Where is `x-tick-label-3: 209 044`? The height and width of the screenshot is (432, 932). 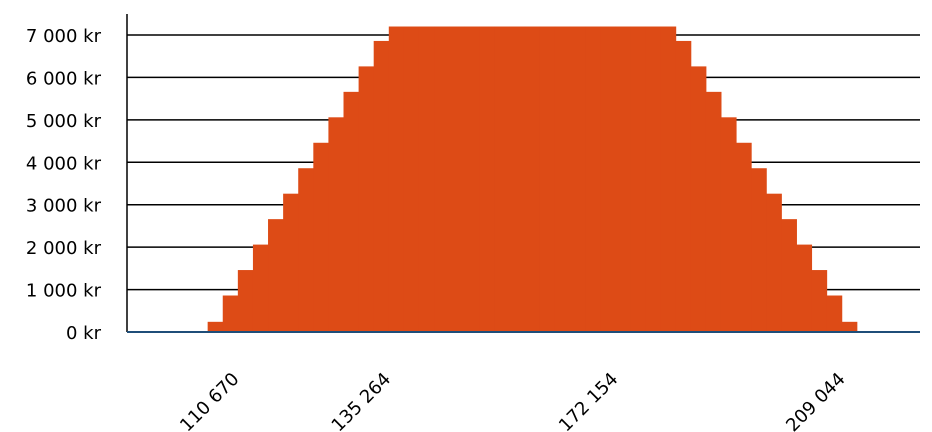 x-tick-label-3: 209 044 is located at coordinates (815, 400).